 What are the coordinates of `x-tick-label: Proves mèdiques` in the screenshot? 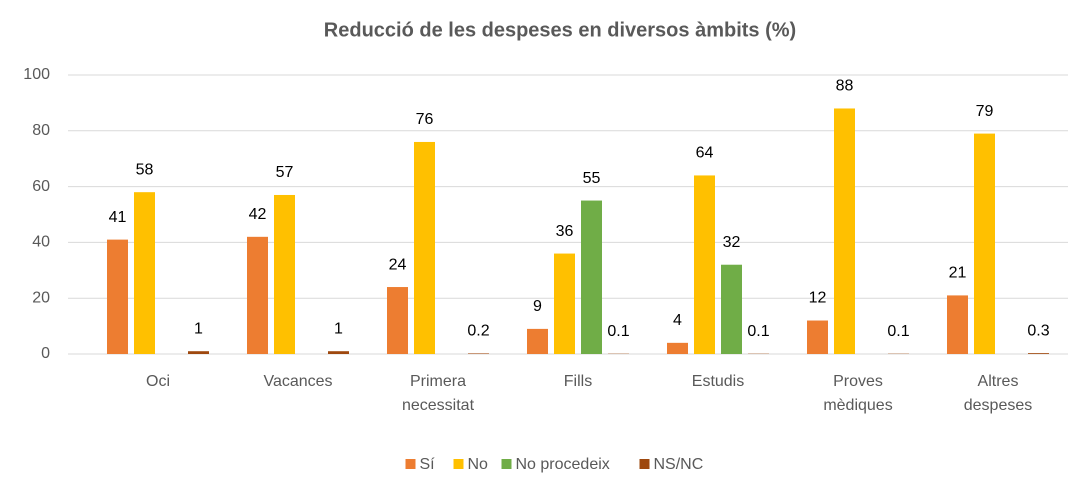 It's located at (858, 393).